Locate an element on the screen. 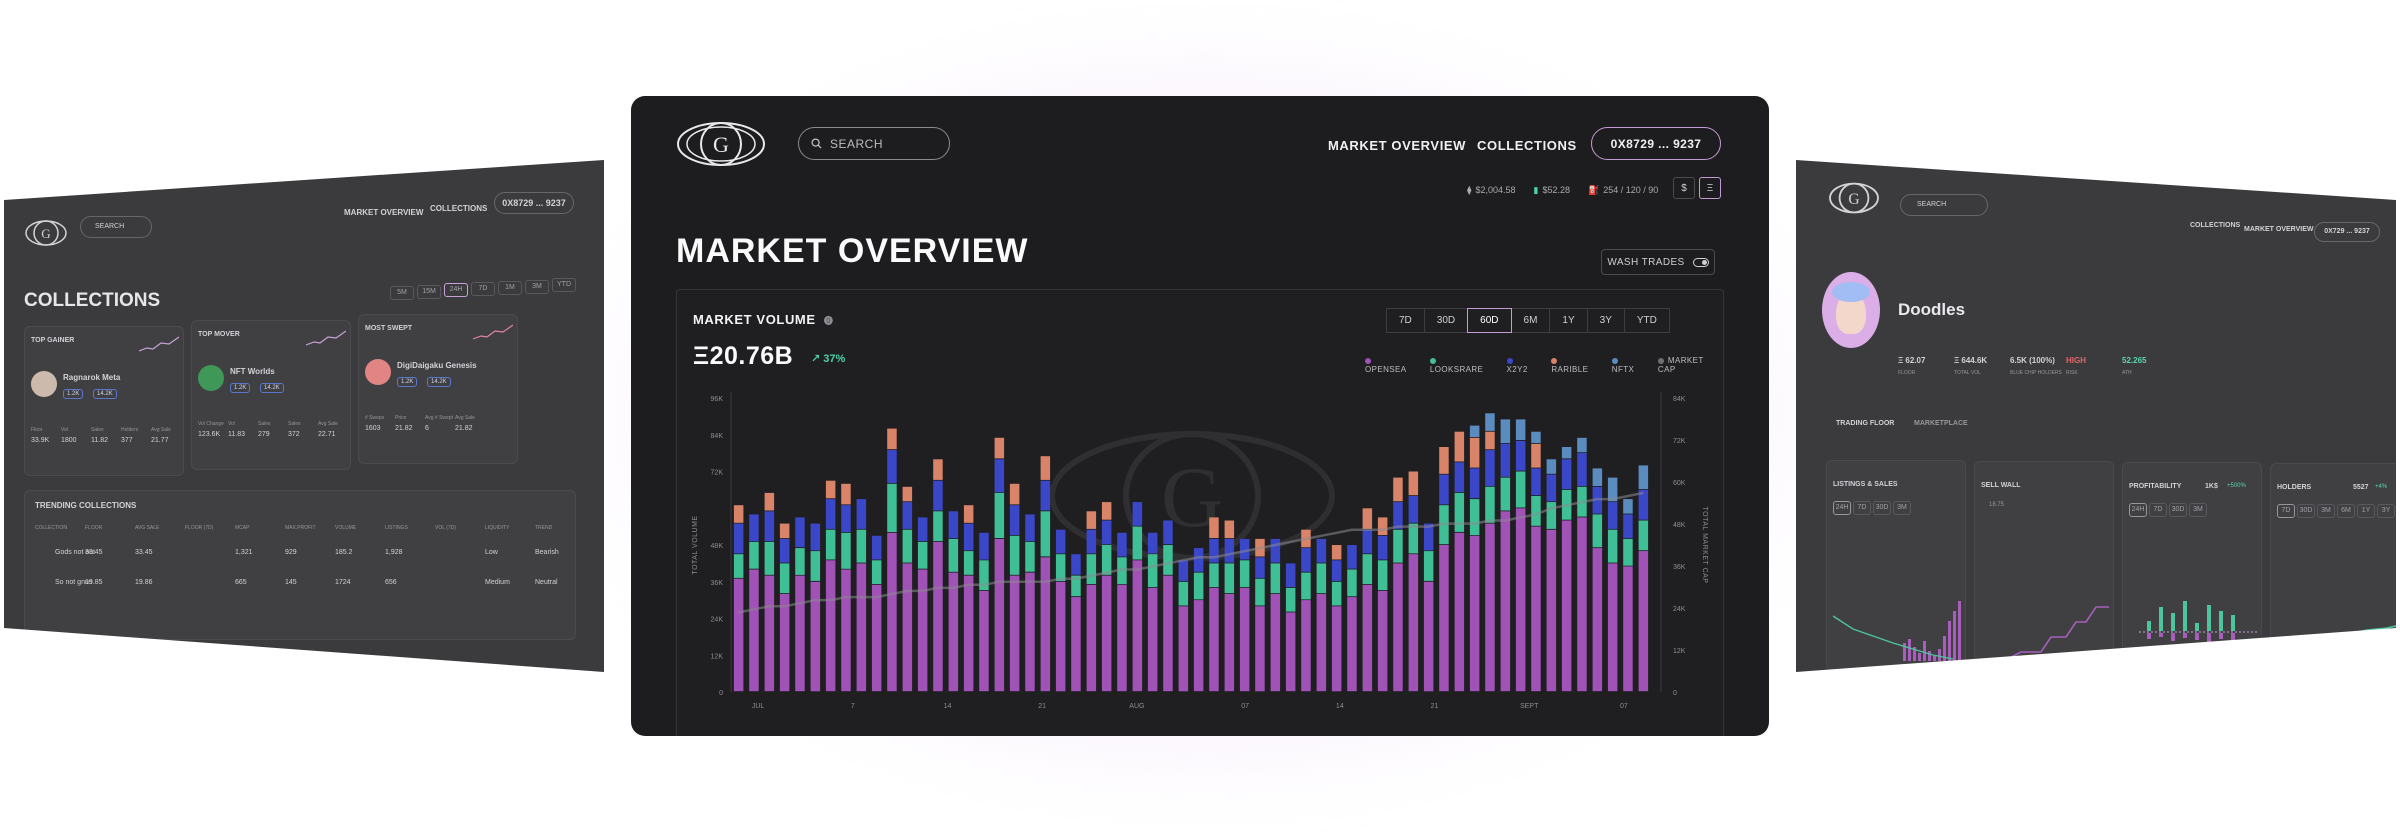  right-nav-market: MARKET OVERVIEW is located at coordinates (2279, 229).